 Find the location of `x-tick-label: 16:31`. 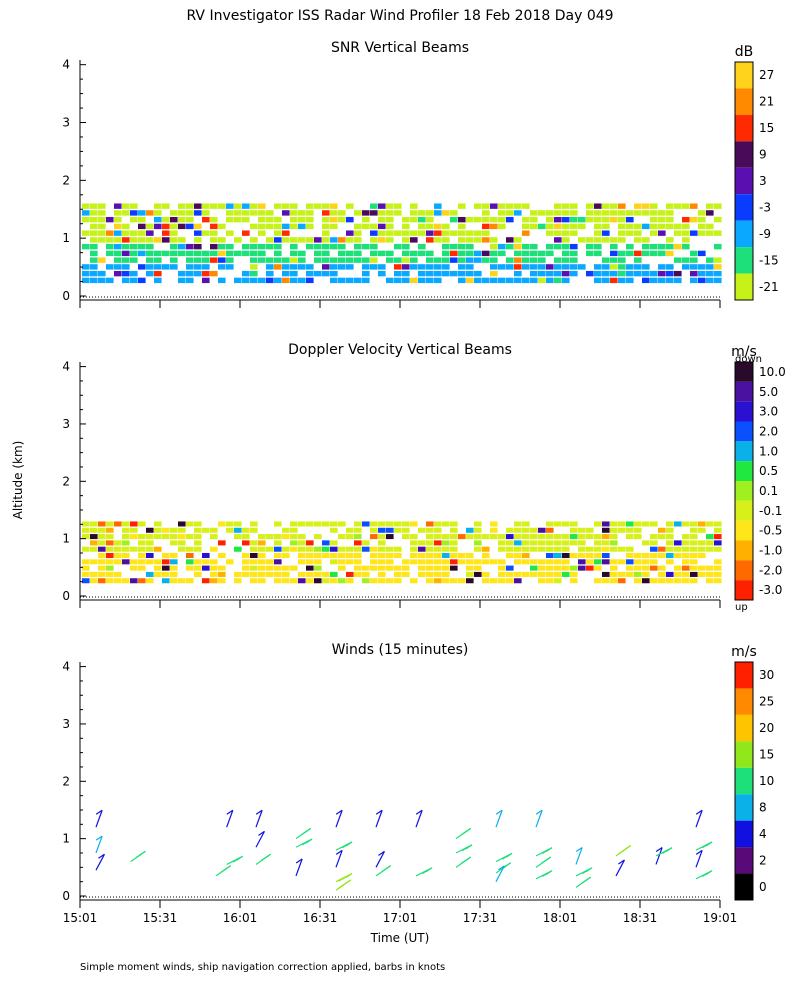

x-tick-label: 16:31 is located at coordinates (320, 918).